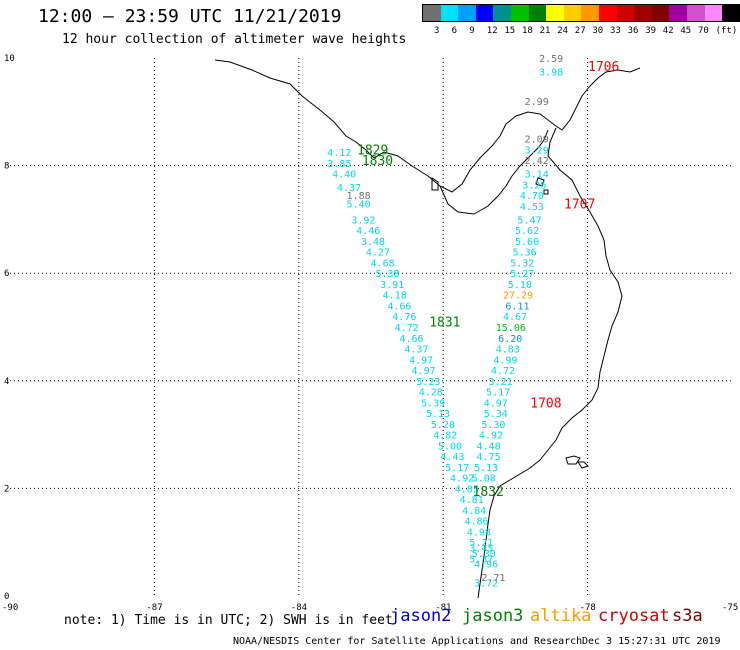 The width and height of the screenshot is (740, 650). I want to click on legend-label: 27, so click(580, 31).